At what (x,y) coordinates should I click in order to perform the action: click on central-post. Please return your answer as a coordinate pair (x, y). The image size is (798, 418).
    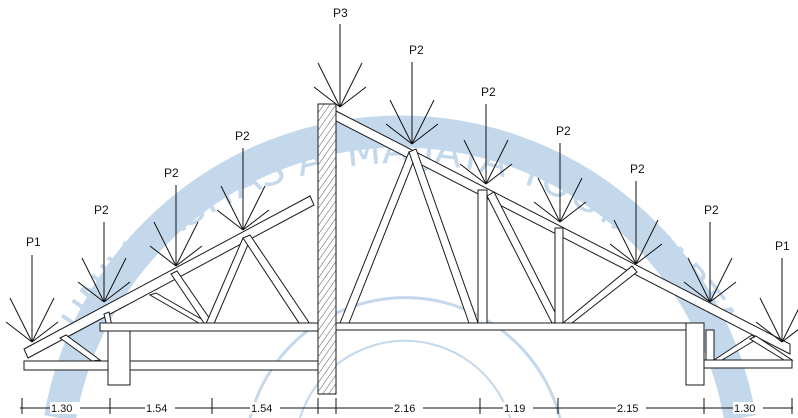
    Looking at the image, I should click on (327, 249).